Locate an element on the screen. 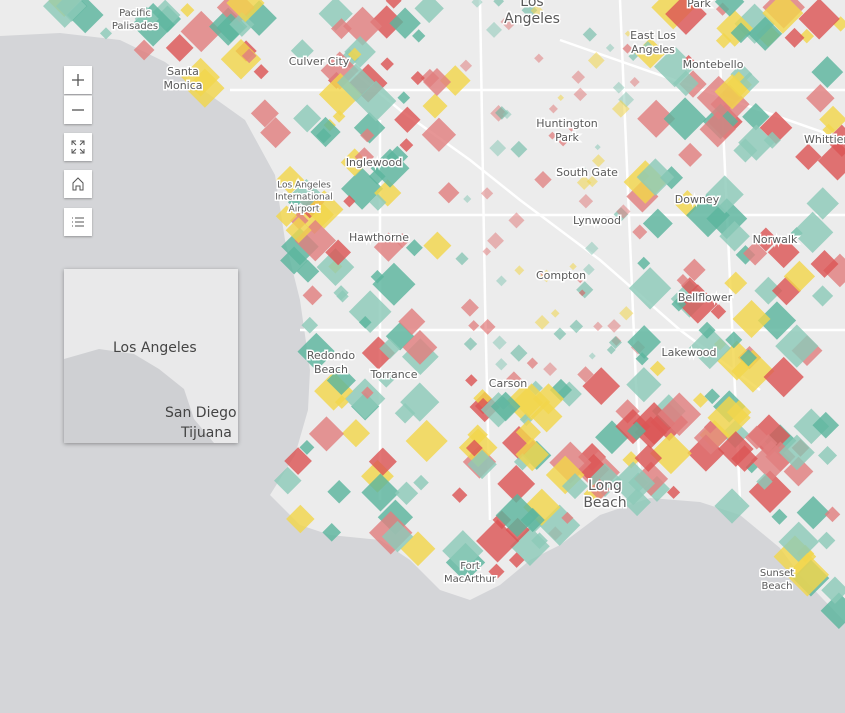 This screenshot has width=845, height=713. place-label: Park is located at coordinates (567, 137).